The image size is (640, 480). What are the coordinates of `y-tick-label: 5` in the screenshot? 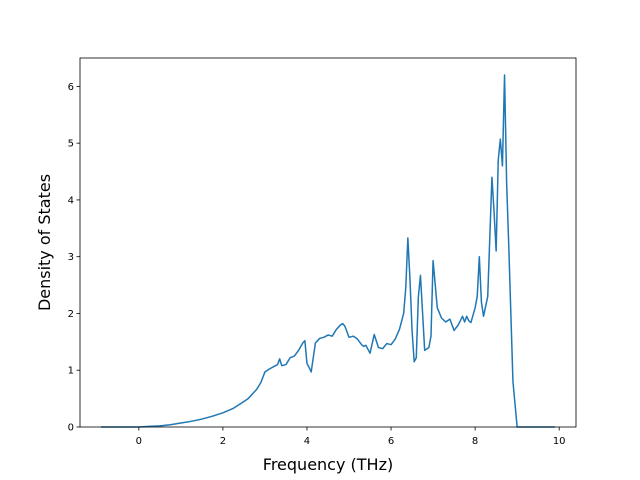 It's located at (71, 144).